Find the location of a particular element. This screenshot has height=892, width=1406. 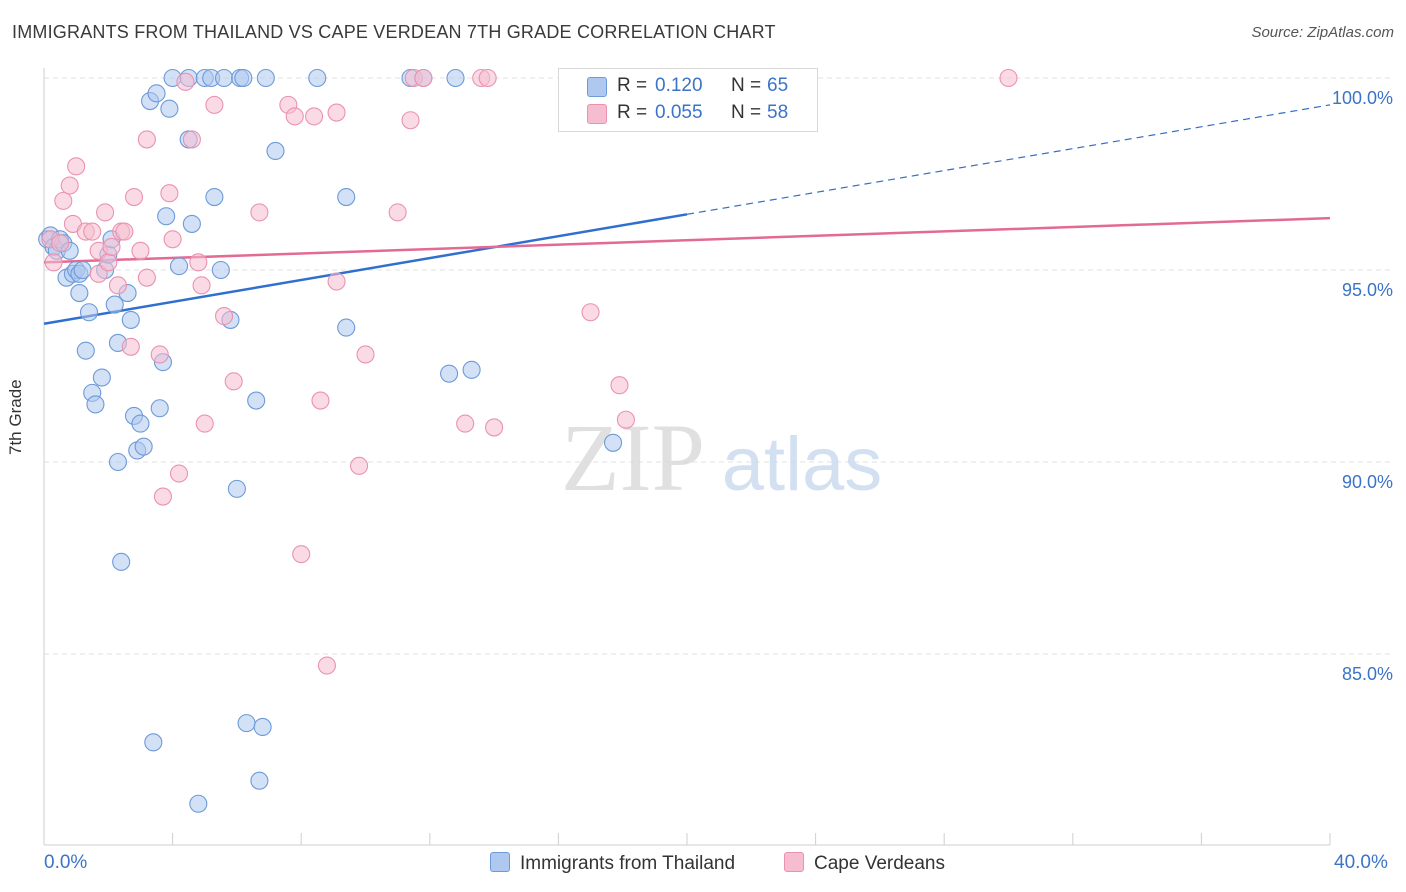

series-legend-cape-verdean: Cape Verdeans is located at coordinates (864, 863).